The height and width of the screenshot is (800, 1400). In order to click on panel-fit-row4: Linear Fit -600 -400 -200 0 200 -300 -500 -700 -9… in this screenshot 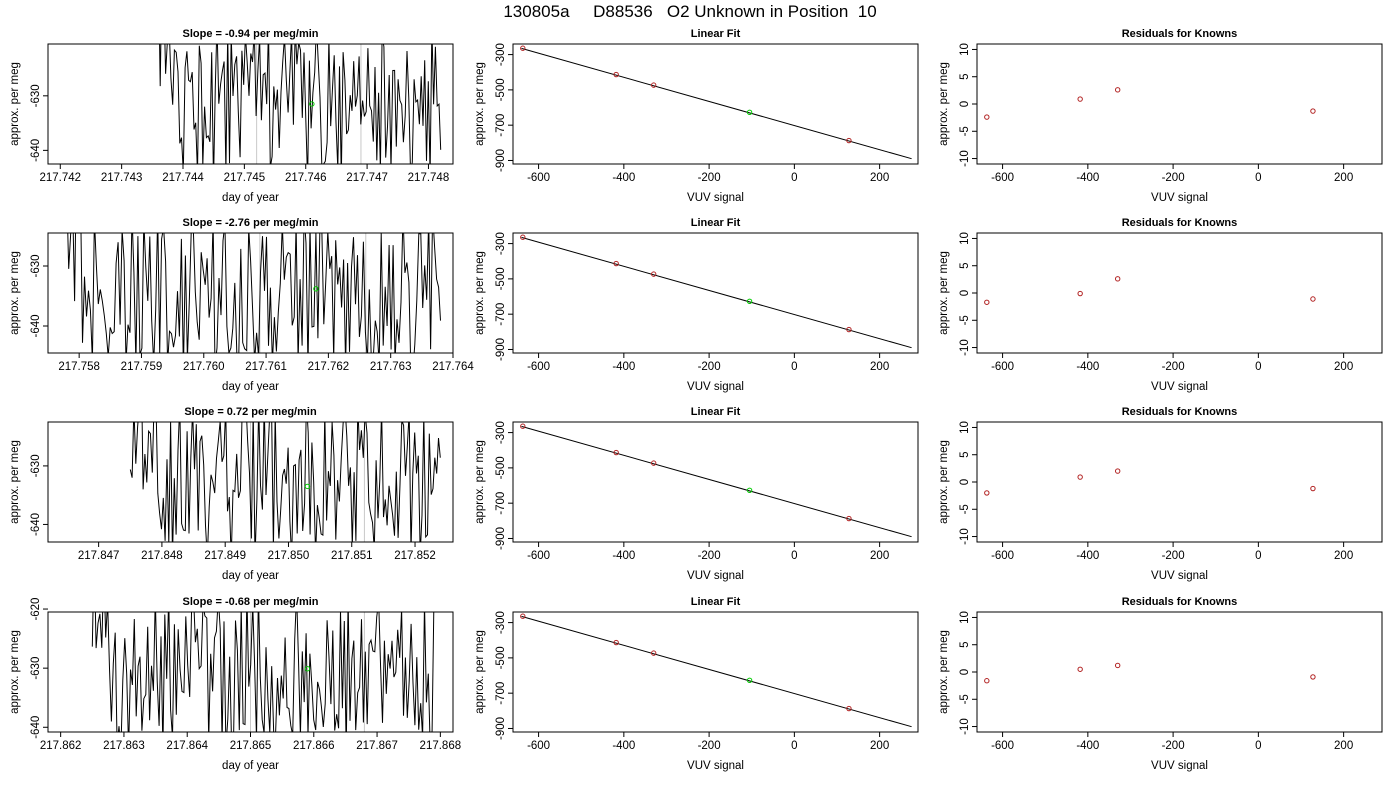, I will do `click(696, 684)`.